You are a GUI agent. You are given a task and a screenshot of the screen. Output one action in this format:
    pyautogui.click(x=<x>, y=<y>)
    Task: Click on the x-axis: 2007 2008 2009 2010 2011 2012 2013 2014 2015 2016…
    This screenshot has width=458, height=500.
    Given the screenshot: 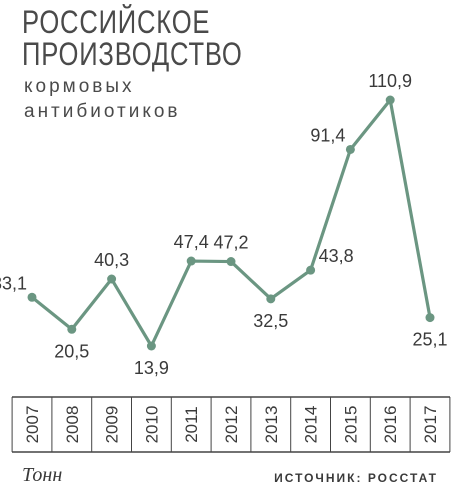 What is the action you would take?
    pyautogui.click(x=231, y=424)
    